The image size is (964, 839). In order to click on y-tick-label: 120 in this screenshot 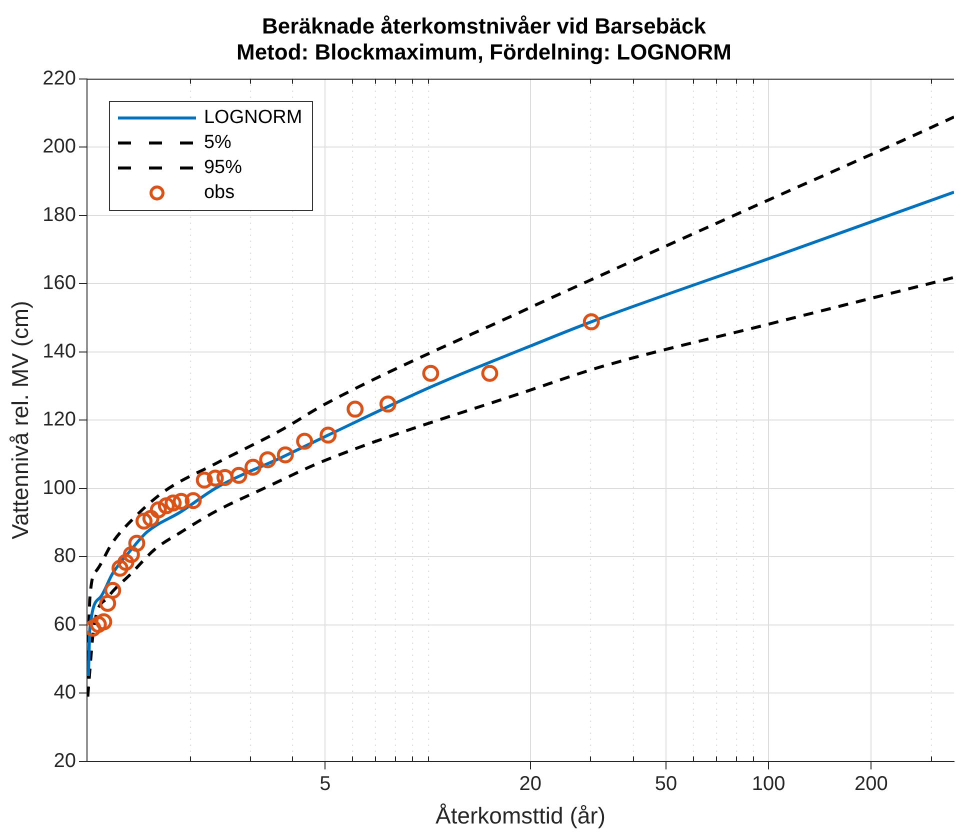, I will do `click(59, 419)`.